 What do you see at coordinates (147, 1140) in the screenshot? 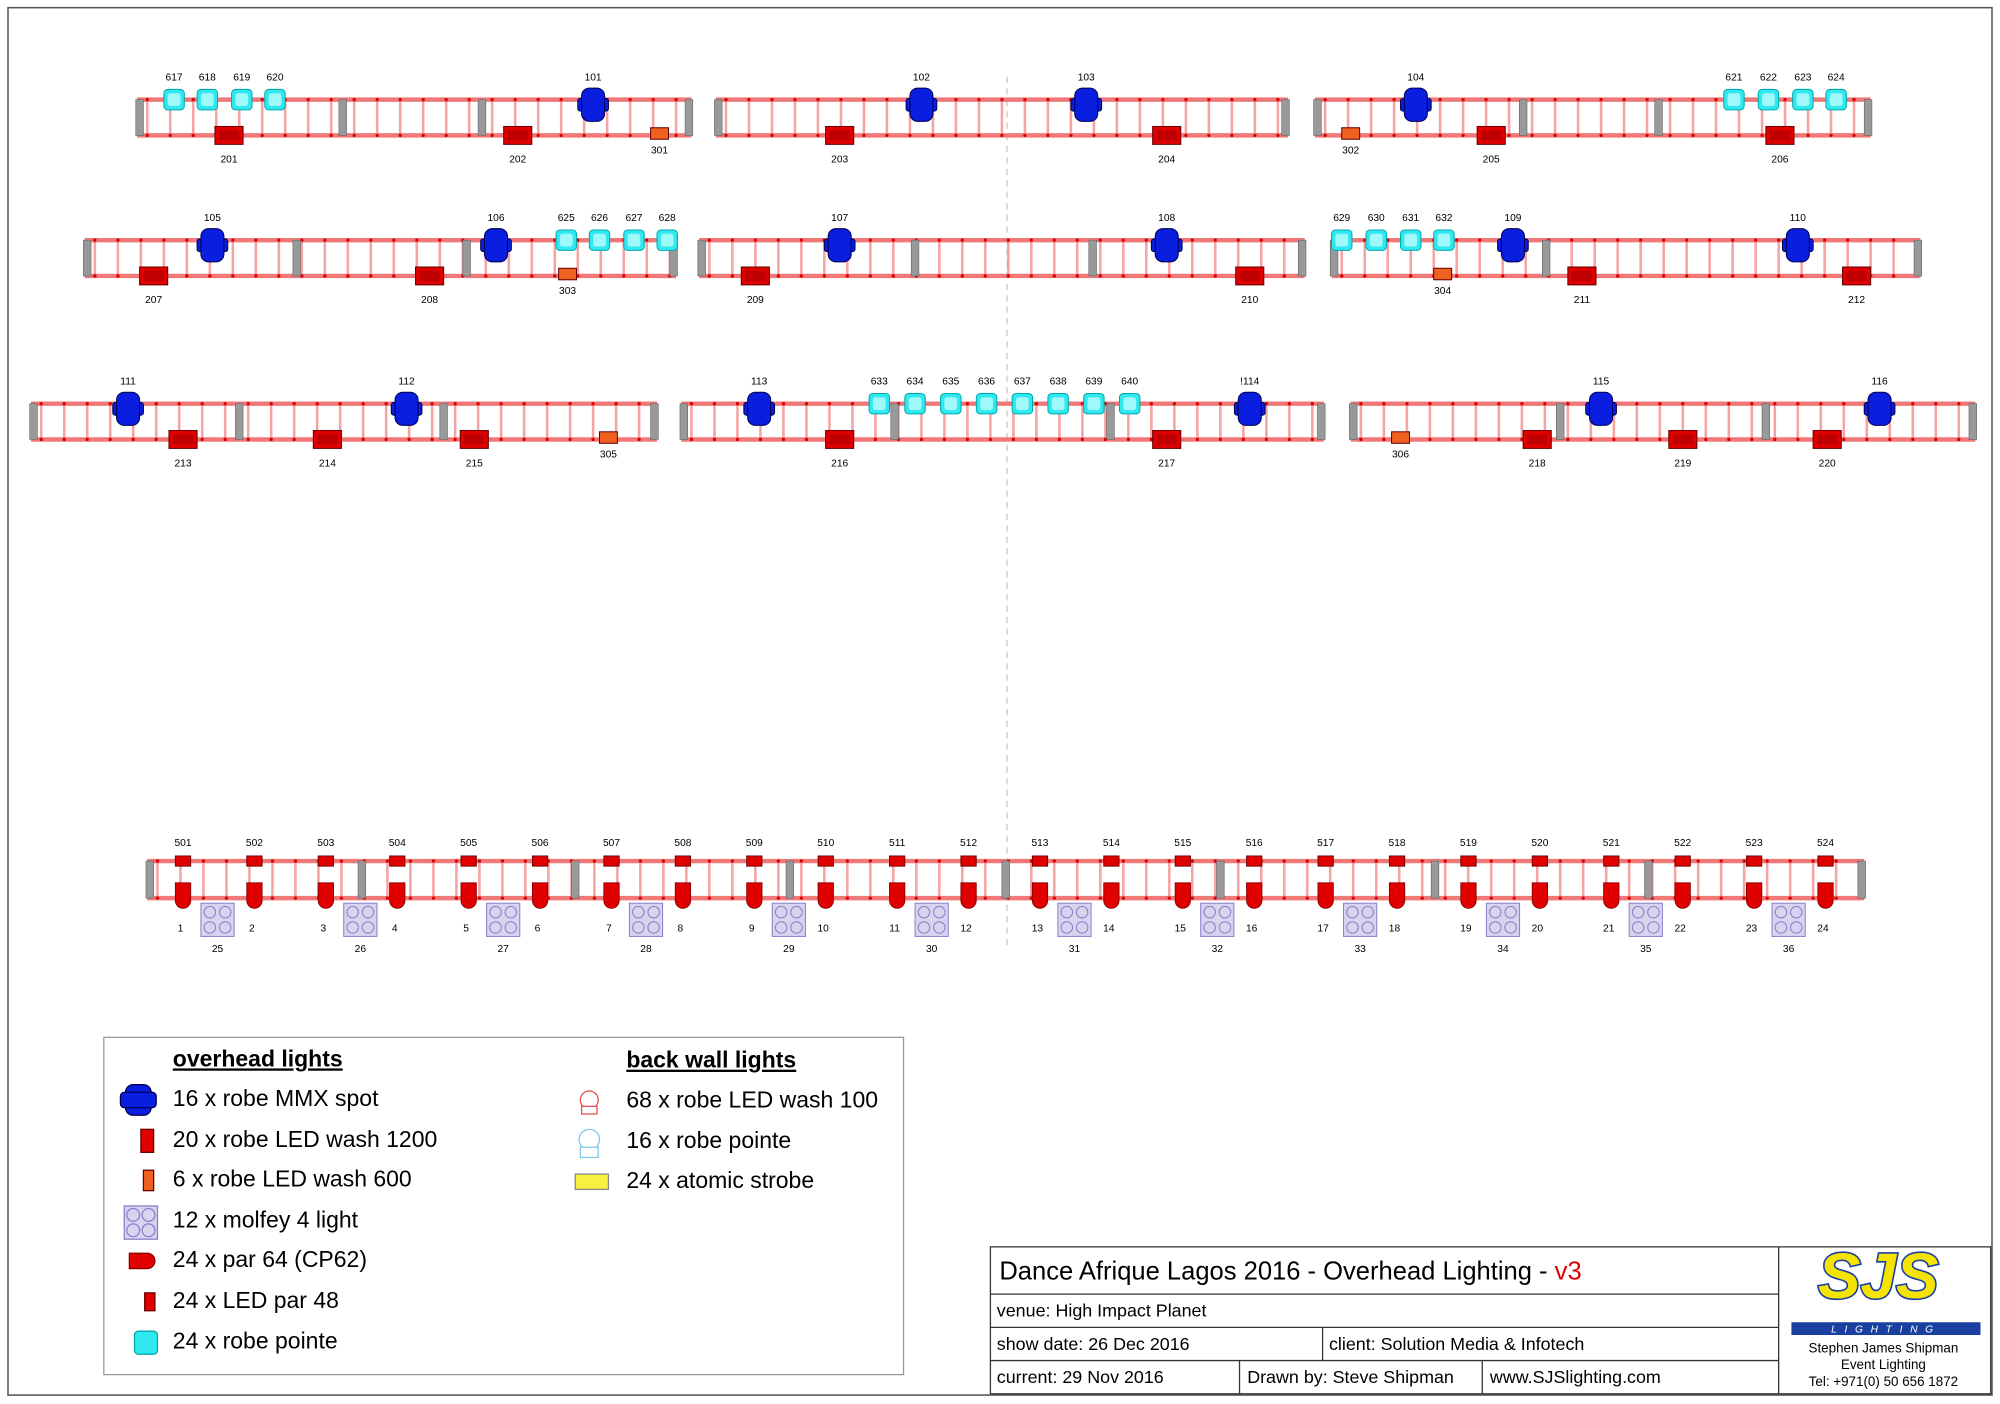
I see `icon-wash1200` at bounding box center [147, 1140].